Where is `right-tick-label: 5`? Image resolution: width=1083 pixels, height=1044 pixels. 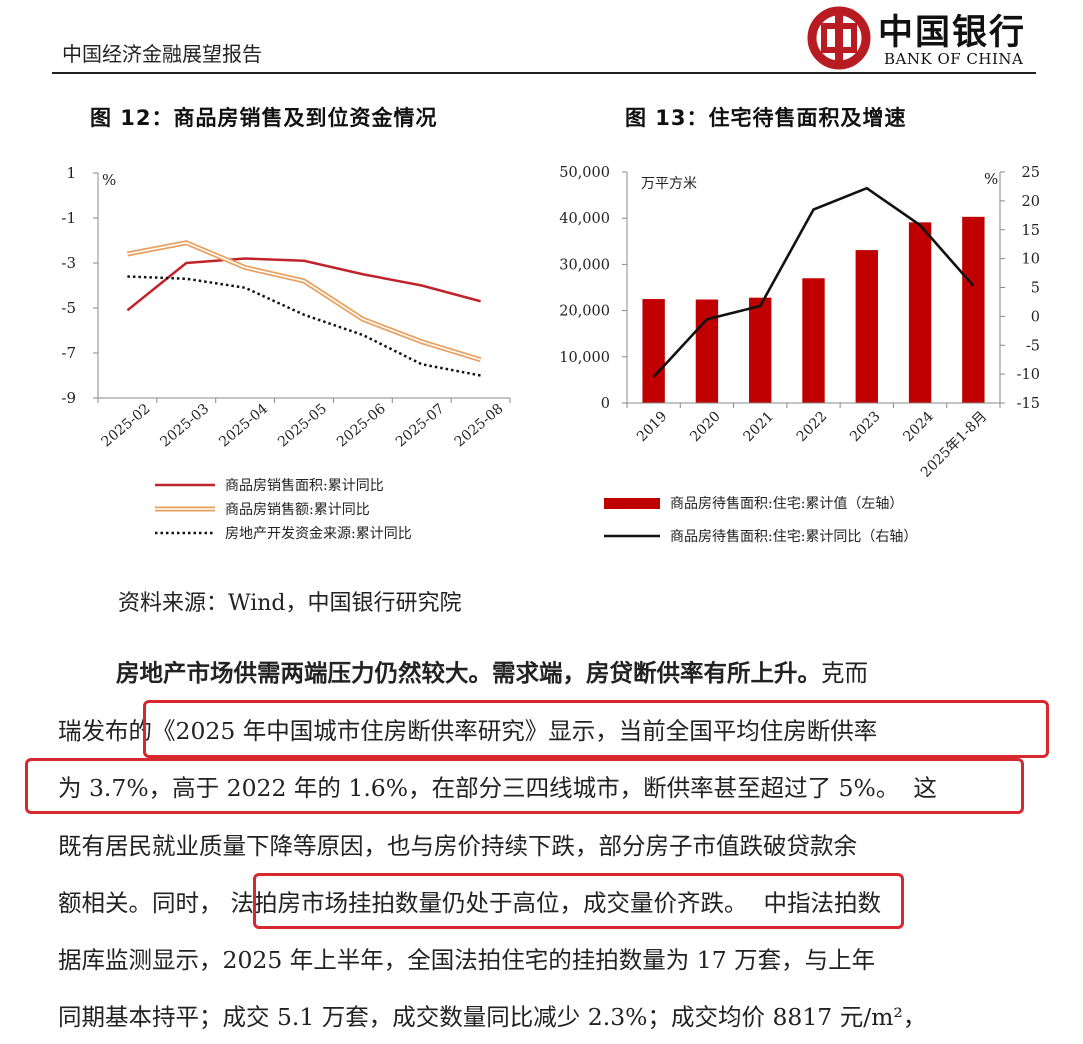
right-tick-label: 5 is located at coordinates (1035, 289).